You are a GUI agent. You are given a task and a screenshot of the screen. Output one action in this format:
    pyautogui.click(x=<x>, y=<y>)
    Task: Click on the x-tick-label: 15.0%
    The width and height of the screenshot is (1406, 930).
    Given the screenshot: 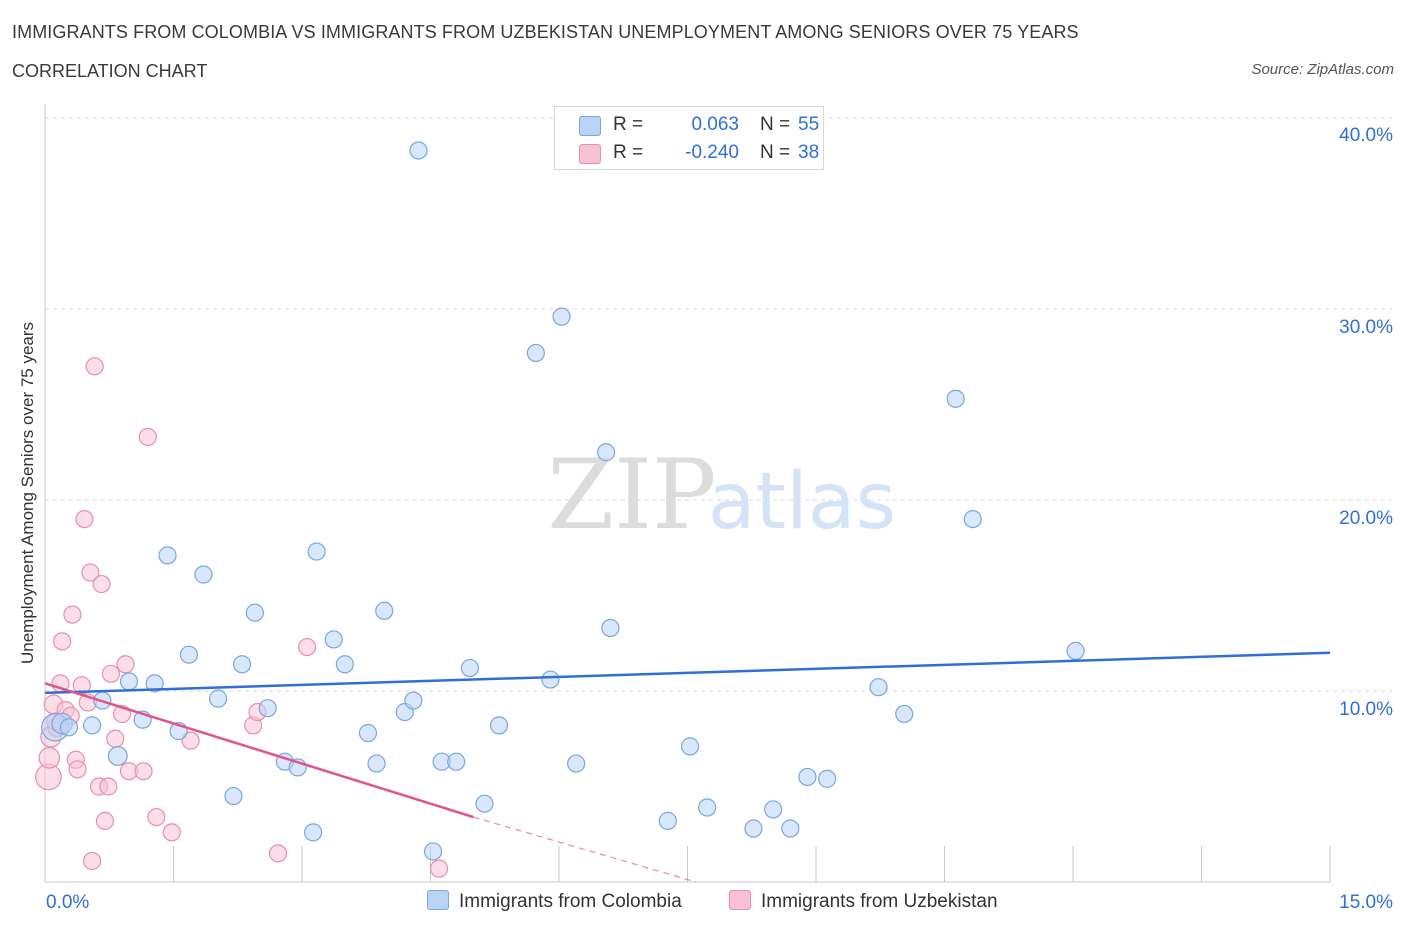 What is the action you would take?
    pyautogui.click(x=1366, y=902)
    